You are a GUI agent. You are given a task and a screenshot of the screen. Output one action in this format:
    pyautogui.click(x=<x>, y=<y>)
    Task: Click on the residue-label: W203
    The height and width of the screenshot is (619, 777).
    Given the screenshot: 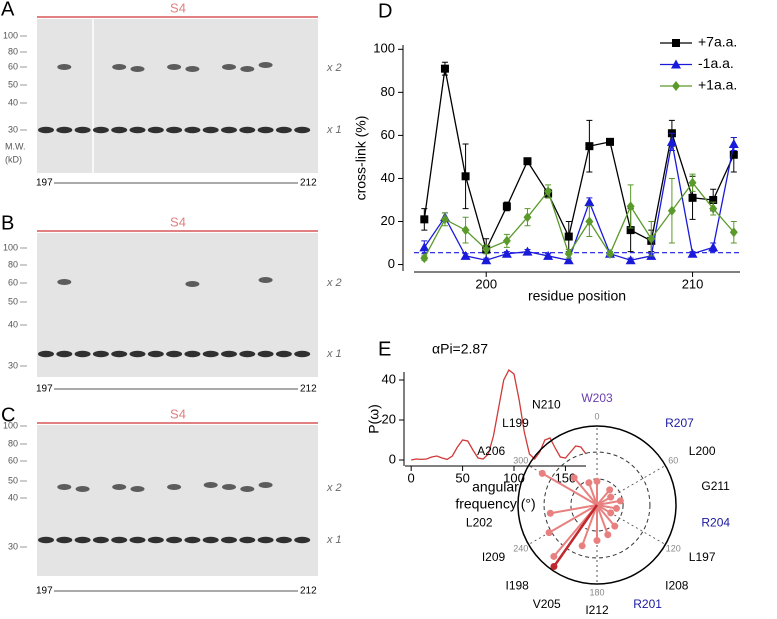 What is the action you would take?
    pyautogui.click(x=597, y=398)
    